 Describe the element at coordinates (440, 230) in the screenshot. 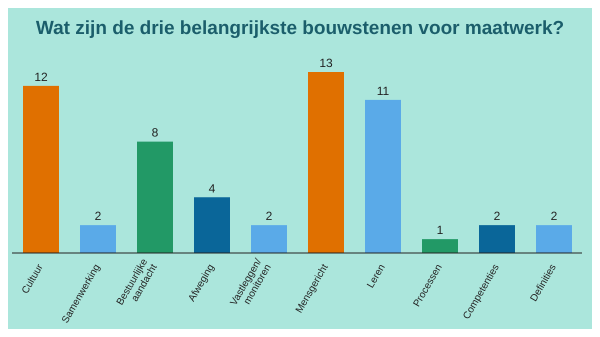

I see `data-label: 1` at that location.